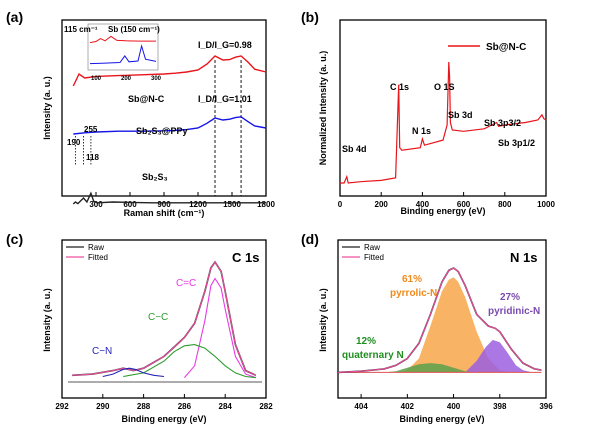 This screenshot has height=437, width=600. Describe the element at coordinates (91, 129) in the screenshot. I see `peak-label-255: 255` at that location.